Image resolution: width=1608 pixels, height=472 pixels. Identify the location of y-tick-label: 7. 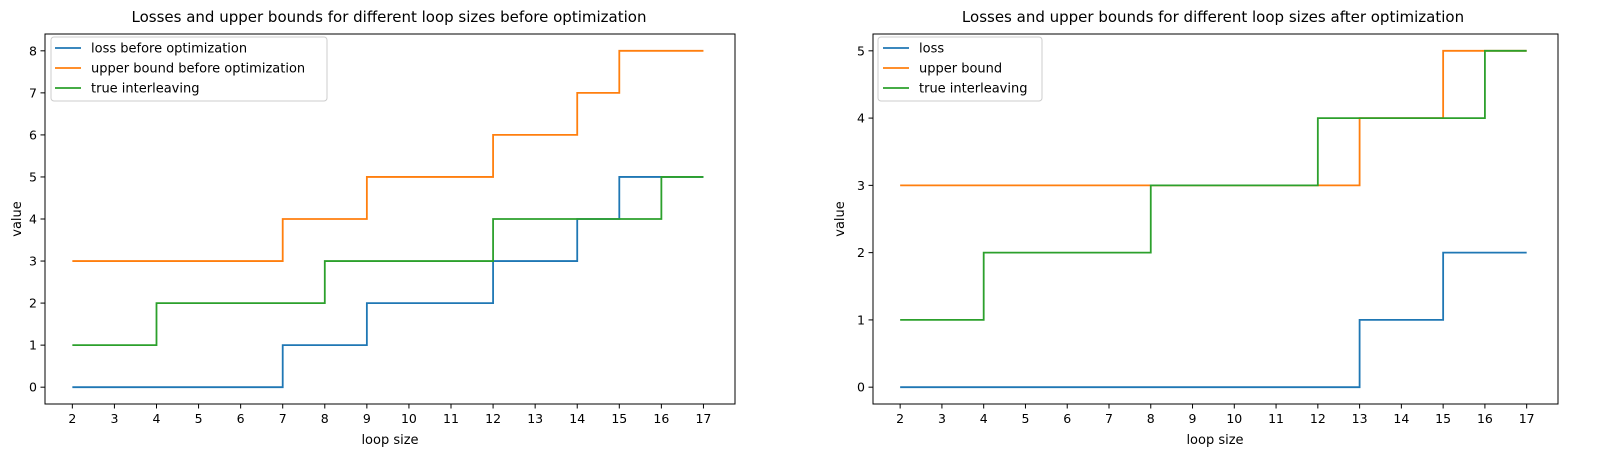
(33, 92).